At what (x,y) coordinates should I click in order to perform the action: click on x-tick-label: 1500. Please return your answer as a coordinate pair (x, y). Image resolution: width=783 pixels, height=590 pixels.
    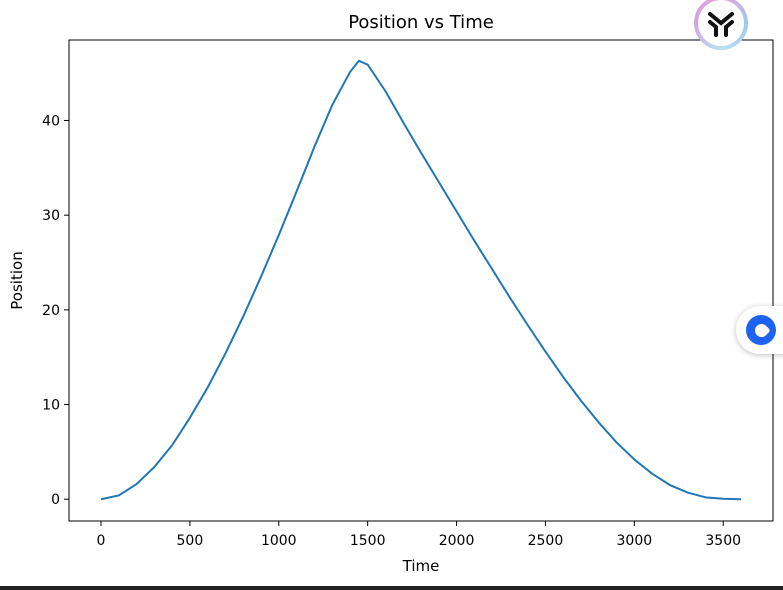
    Looking at the image, I should click on (368, 541).